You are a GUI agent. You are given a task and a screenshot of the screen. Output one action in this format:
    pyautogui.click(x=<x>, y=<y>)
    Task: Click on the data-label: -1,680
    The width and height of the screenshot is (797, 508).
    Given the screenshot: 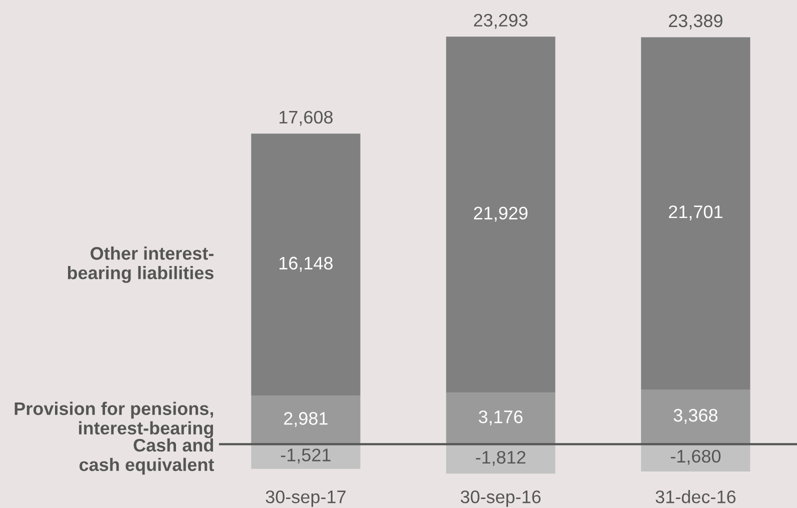 What is the action you would take?
    pyautogui.click(x=695, y=457)
    